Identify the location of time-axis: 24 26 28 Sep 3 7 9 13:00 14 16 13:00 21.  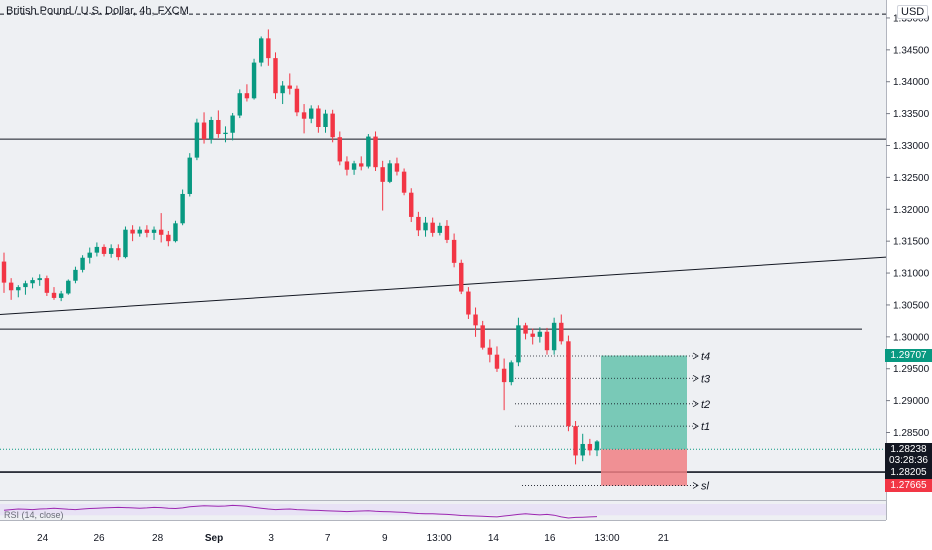
(353, 538).